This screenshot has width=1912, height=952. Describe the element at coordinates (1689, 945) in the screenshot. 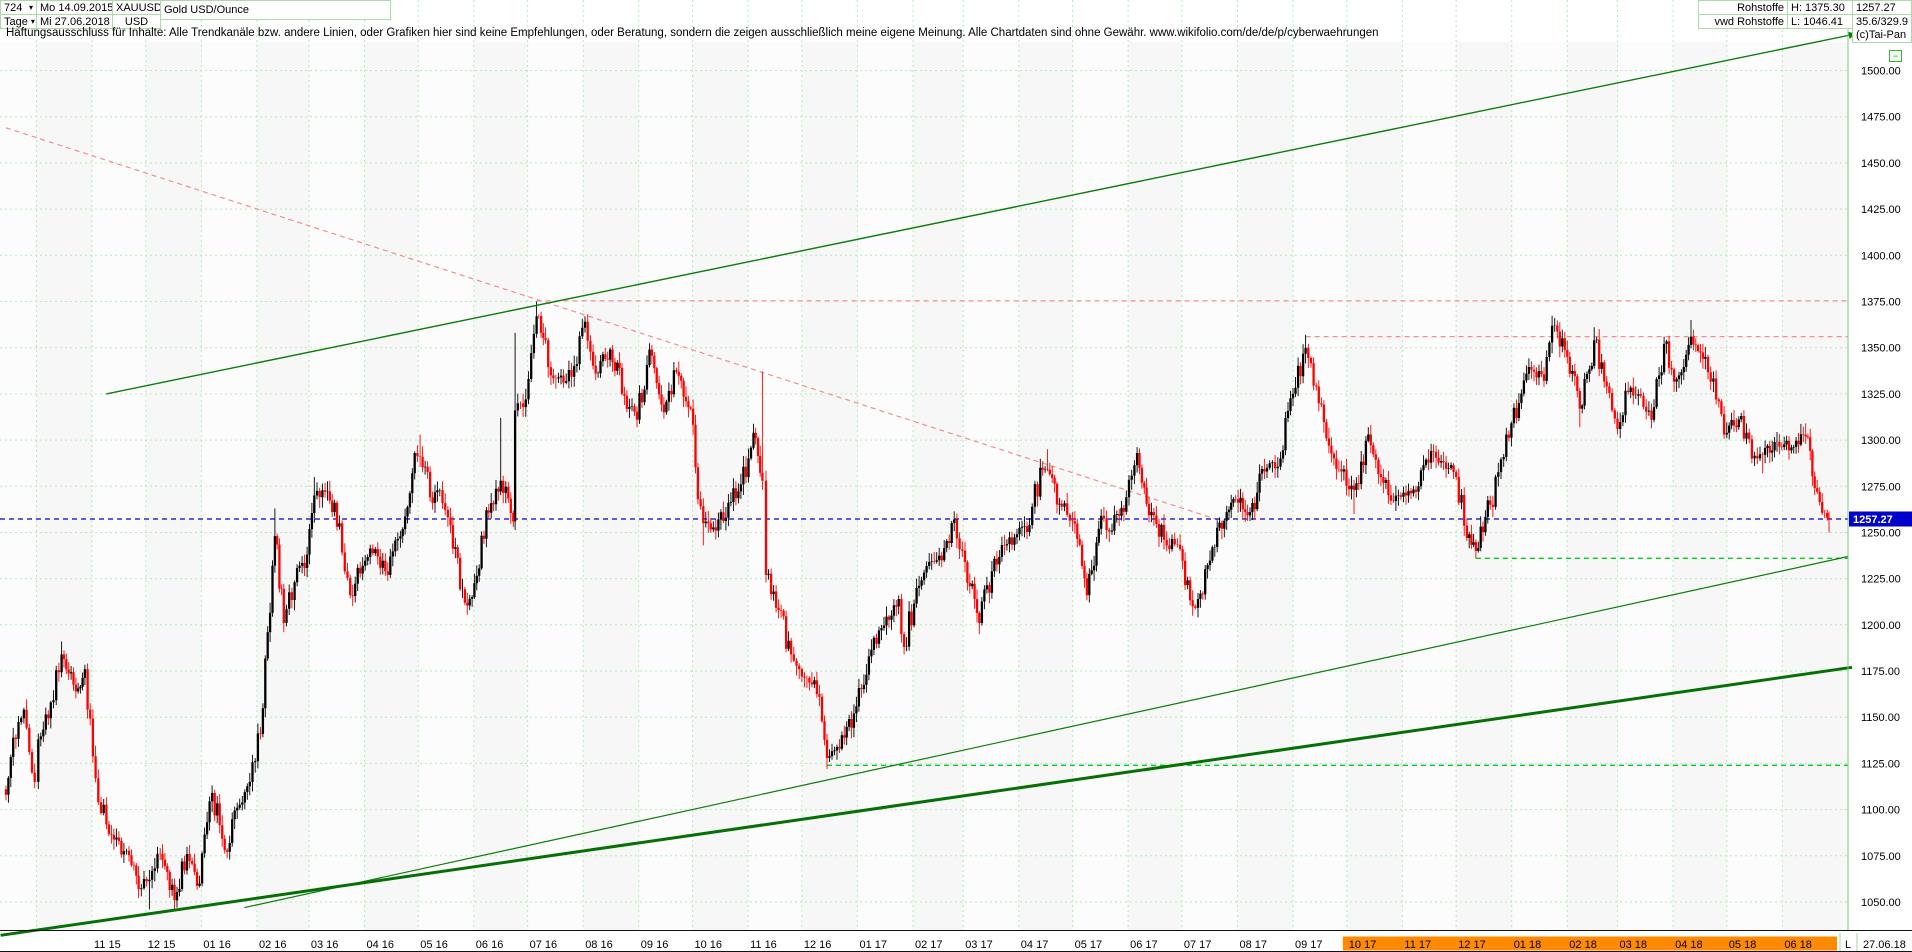

I see `month-tick-label: 04 18` at that location.